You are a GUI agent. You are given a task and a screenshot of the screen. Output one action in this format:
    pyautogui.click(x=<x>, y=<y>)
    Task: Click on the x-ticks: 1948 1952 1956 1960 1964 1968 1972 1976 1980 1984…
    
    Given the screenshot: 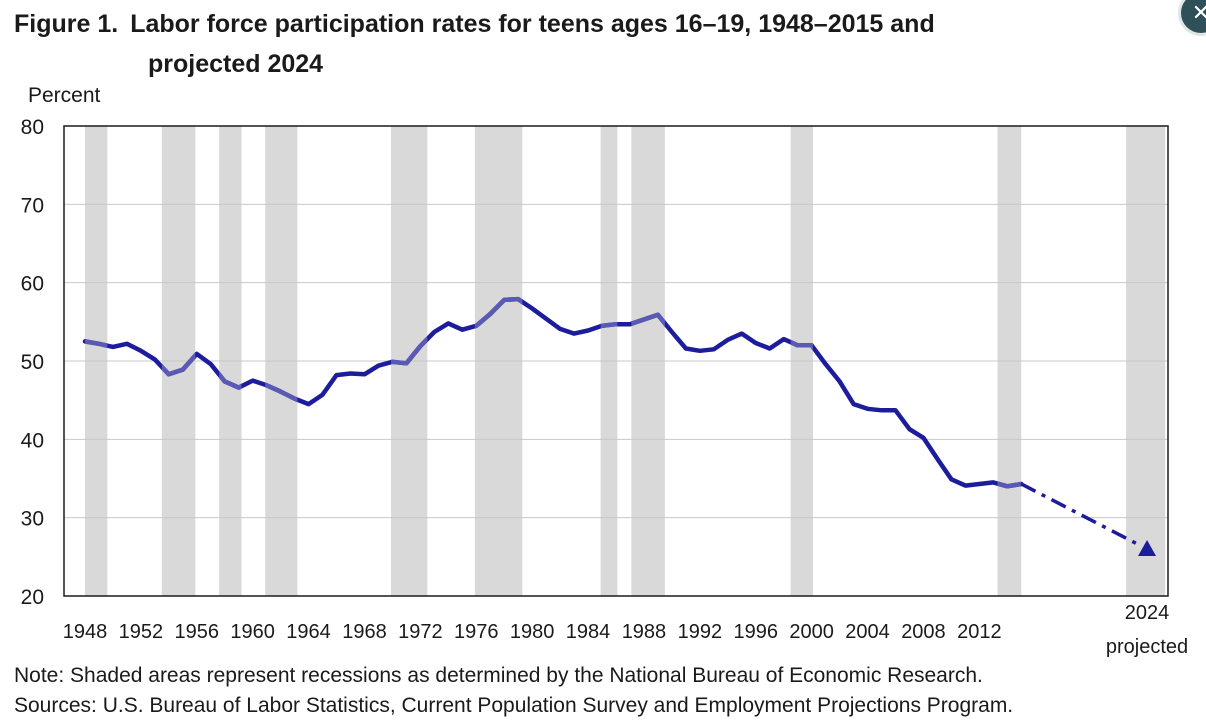 What is the action you would take?
    pyautogui.click(x=625, y=630)
    